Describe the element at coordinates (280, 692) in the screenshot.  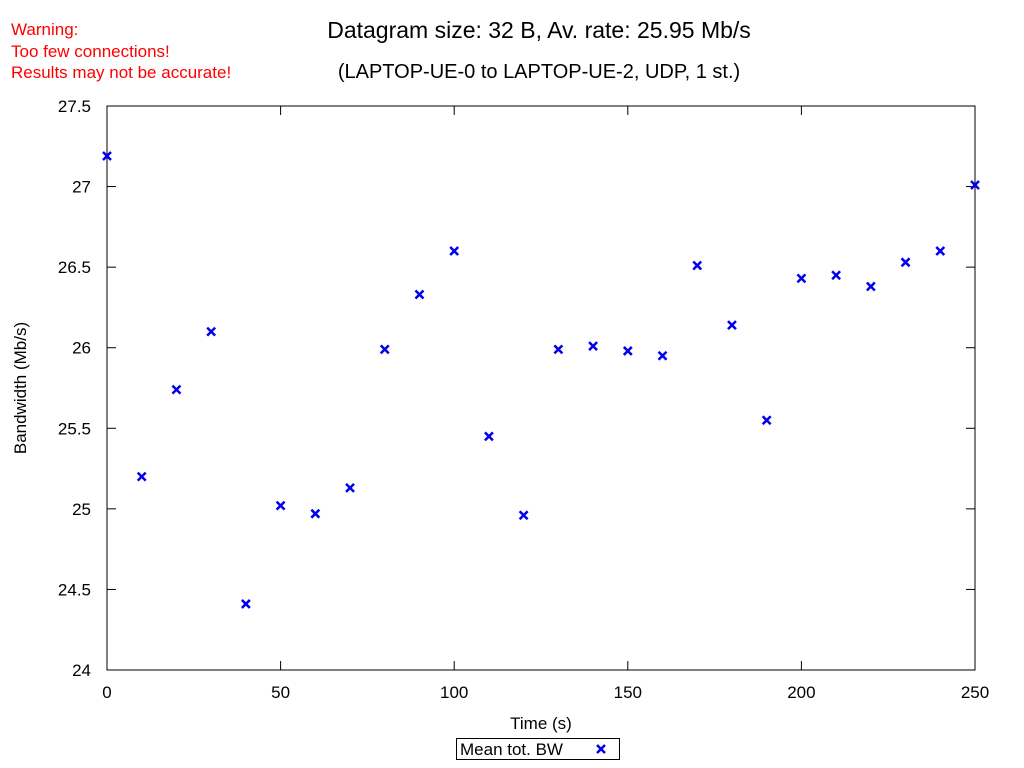
I see `x-tick-label: 50` at that location.